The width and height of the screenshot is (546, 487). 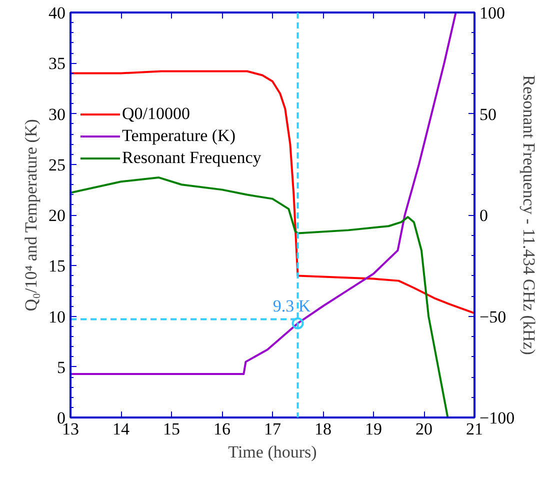 What do you see at coordinates (57, 316) in the screenshot?
I see `y-tick-label: 10` at bounding box center [57, 316].